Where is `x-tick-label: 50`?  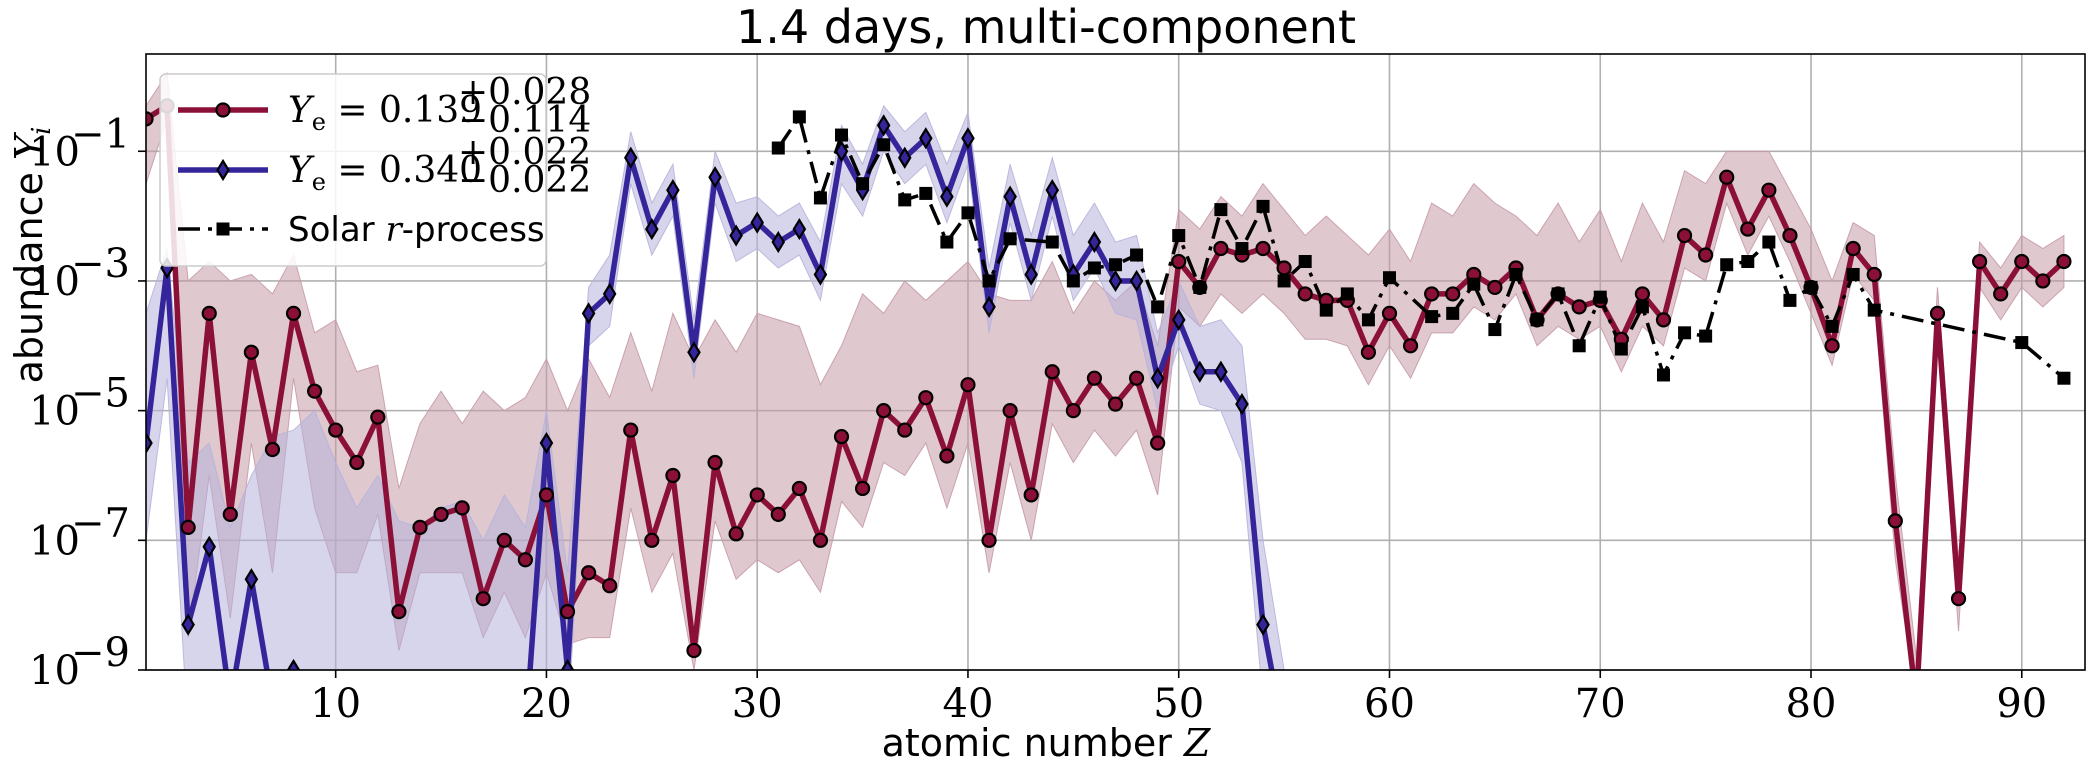 x-tick-label: 50 is located at coordinates (1178, 704).